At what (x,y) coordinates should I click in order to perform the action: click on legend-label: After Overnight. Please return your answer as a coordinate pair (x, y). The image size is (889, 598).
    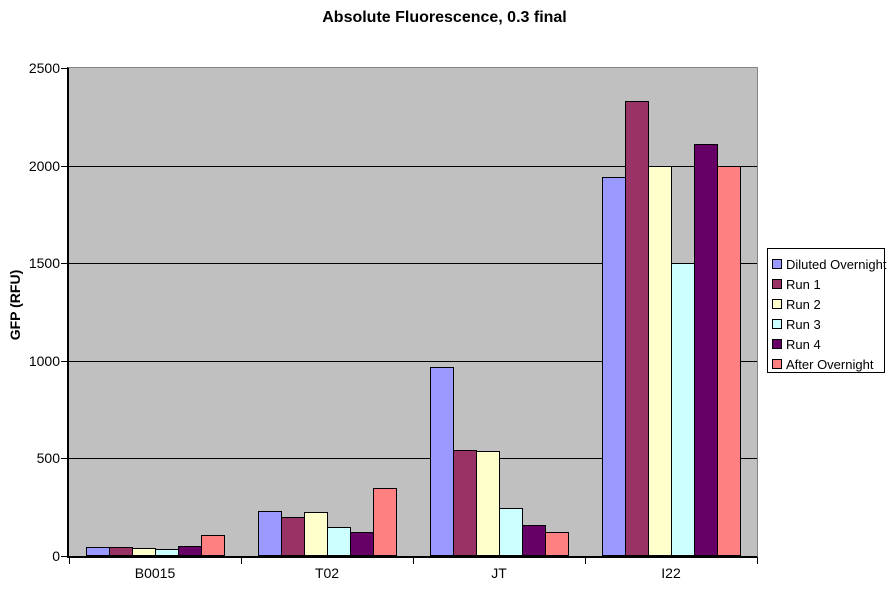
    Looking at the image, I should click on (830, 364).